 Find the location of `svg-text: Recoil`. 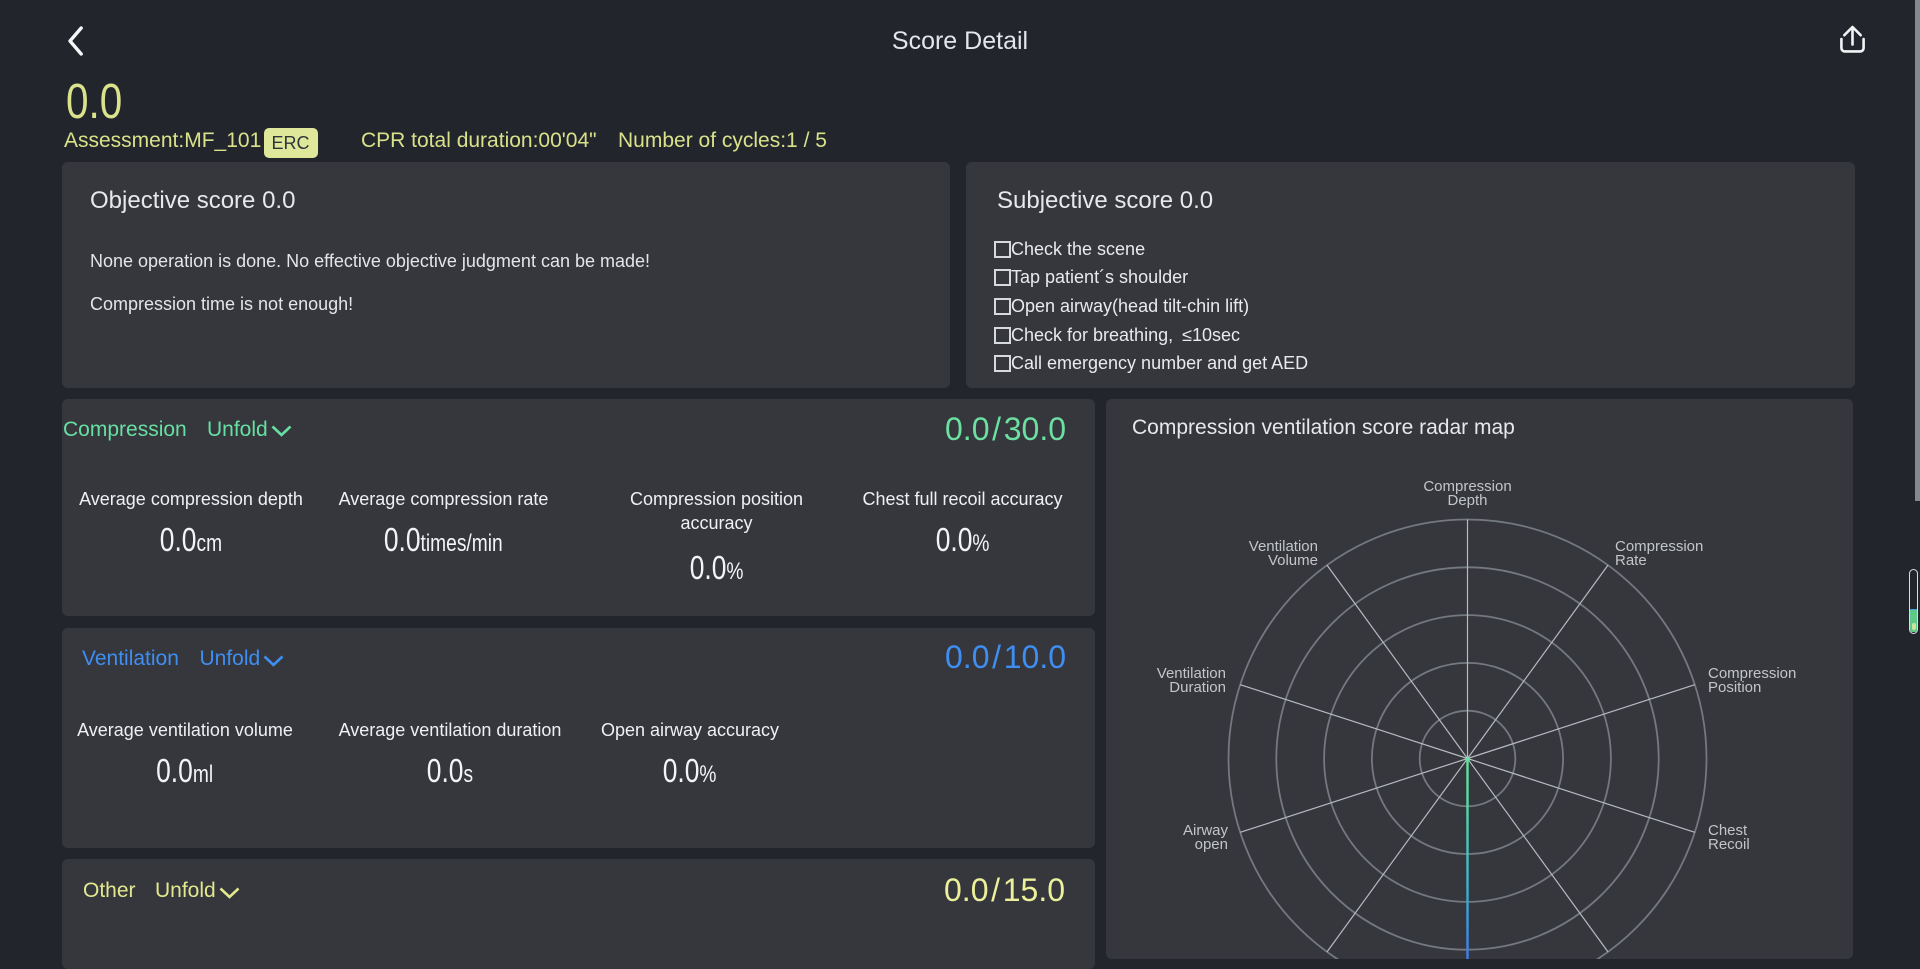

svg-text: Recoil is located at coordinates (1729, 844).